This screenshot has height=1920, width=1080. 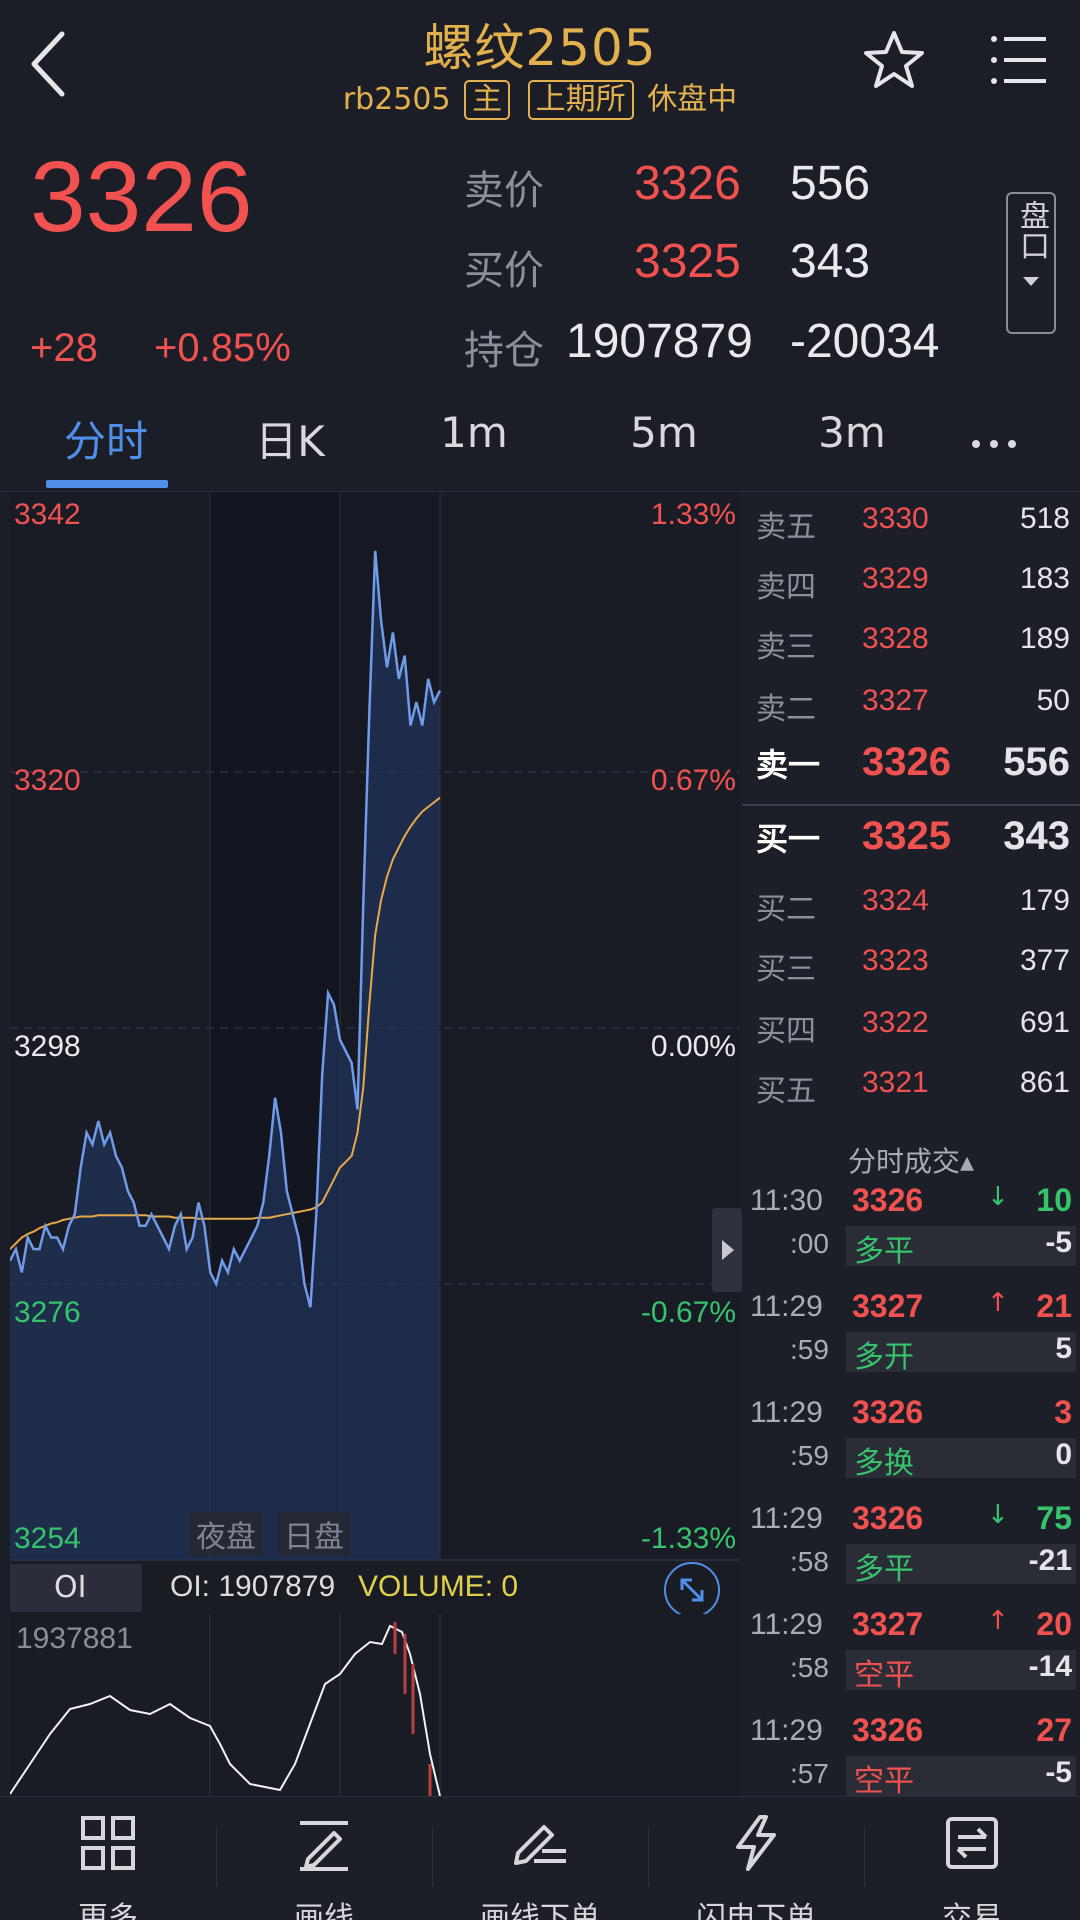 What do you see at coordinates (324, 1910) in the screenshot?
I see `draw-line-label: 画线` at bounding box center [324, 1910].